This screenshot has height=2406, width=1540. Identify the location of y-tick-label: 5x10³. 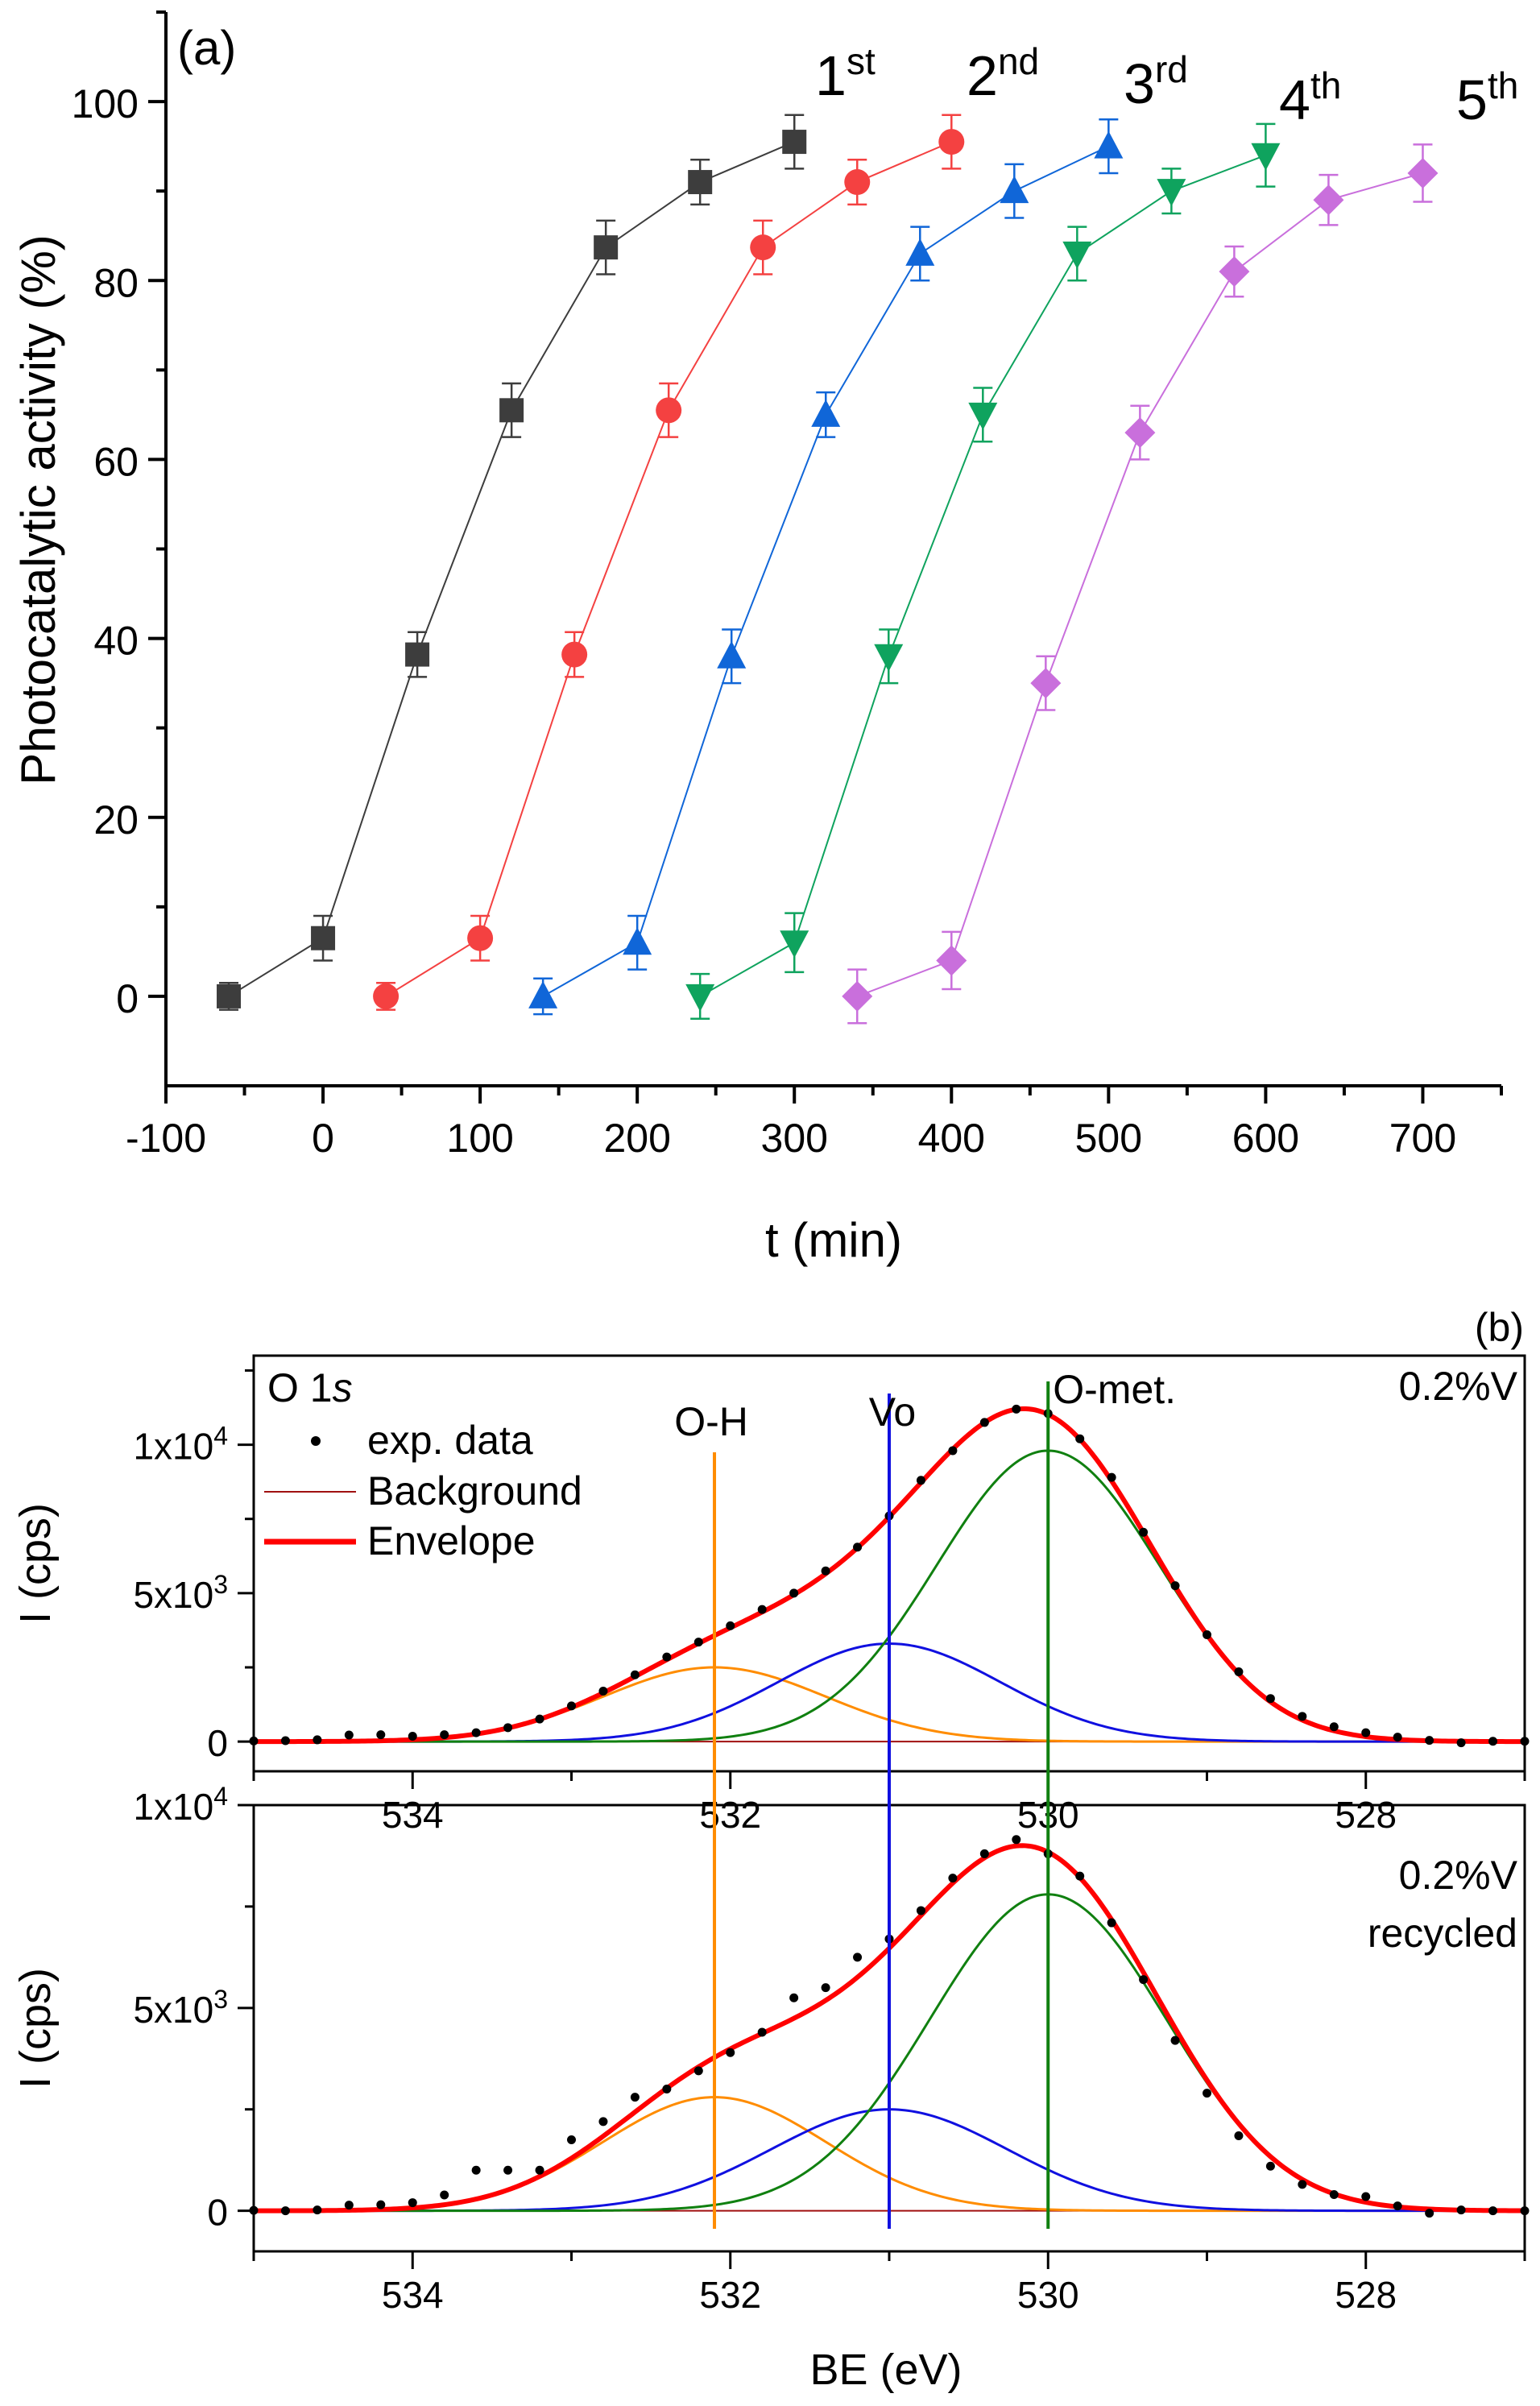
(180, 2008).